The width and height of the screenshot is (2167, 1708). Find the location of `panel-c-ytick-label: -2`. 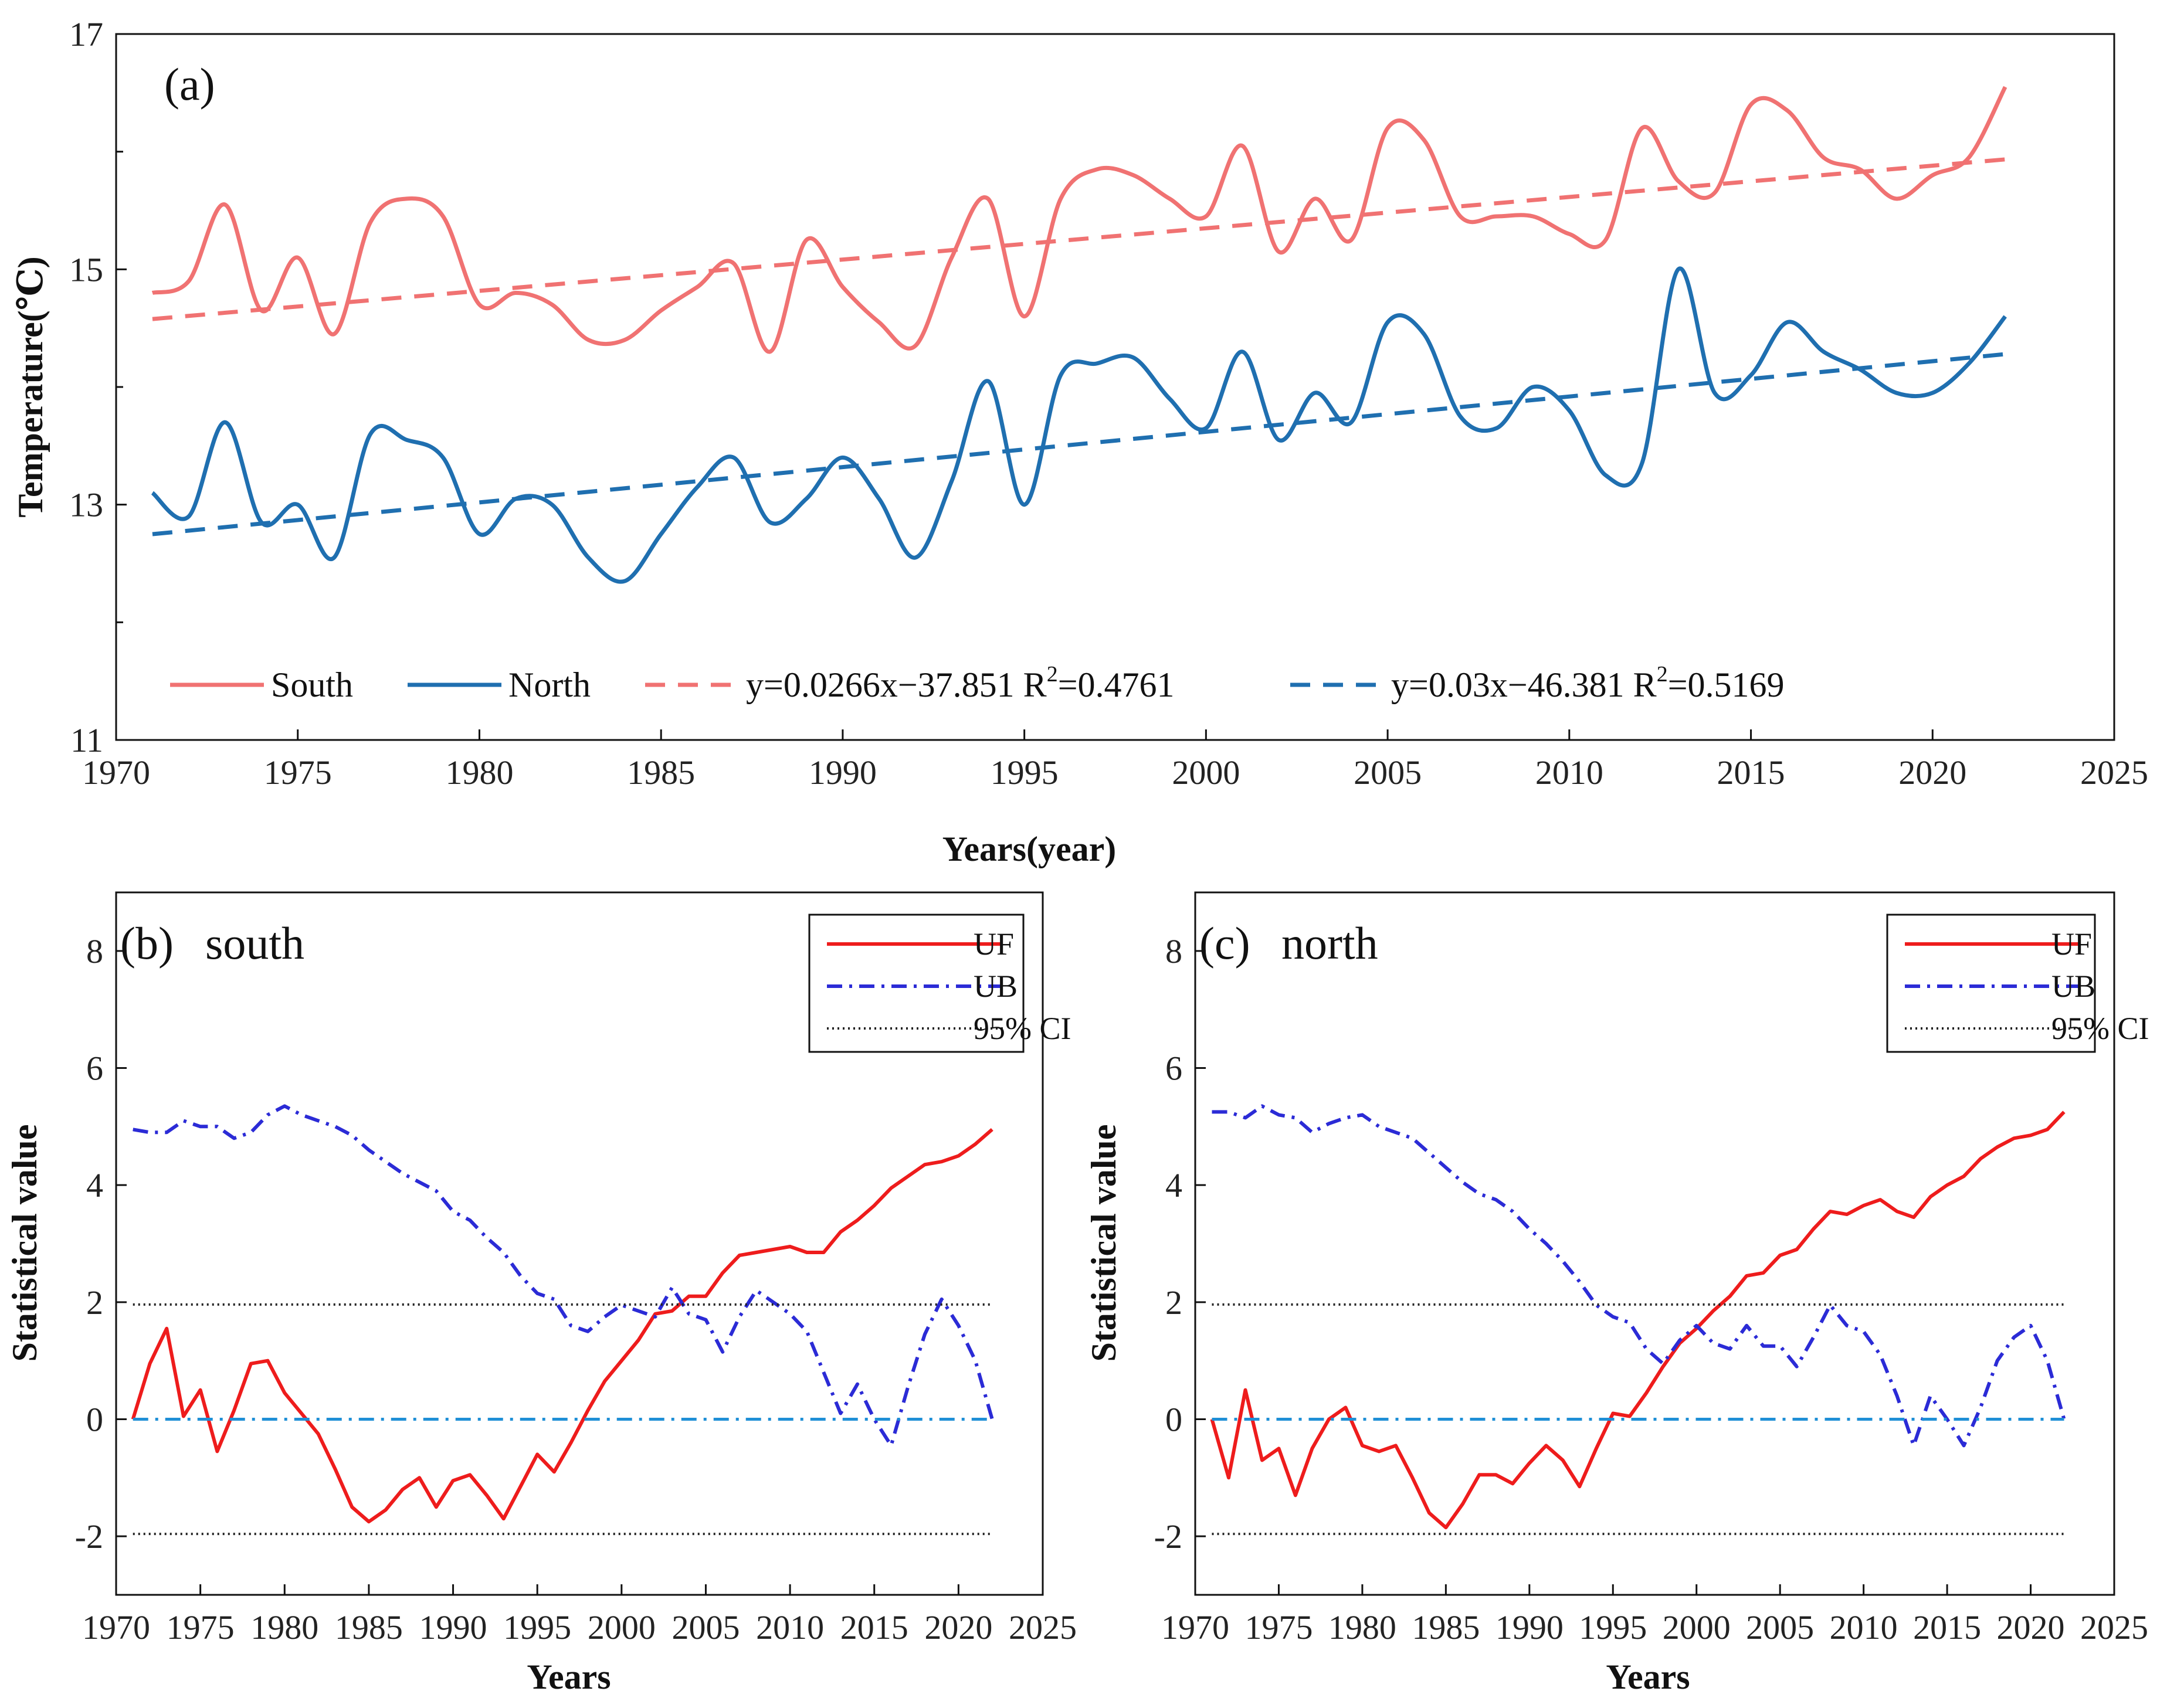

panel-c-ytick-label: -2 is located at coordinates (1168, 1536).